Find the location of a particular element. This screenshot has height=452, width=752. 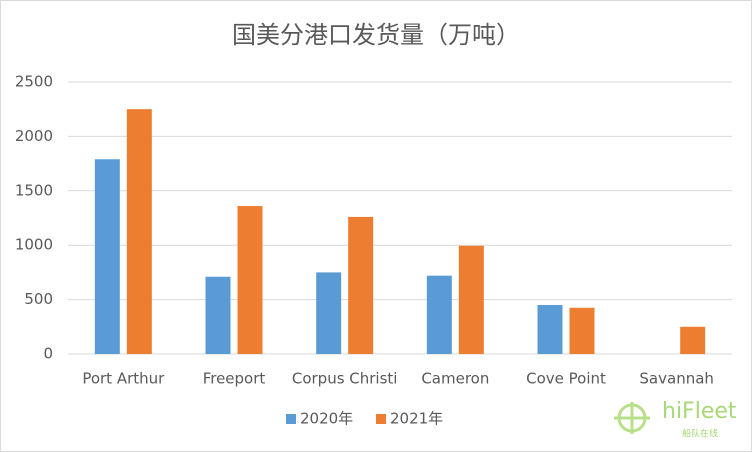

x-tick-label: Savannah is located at coordinates (676, 379).